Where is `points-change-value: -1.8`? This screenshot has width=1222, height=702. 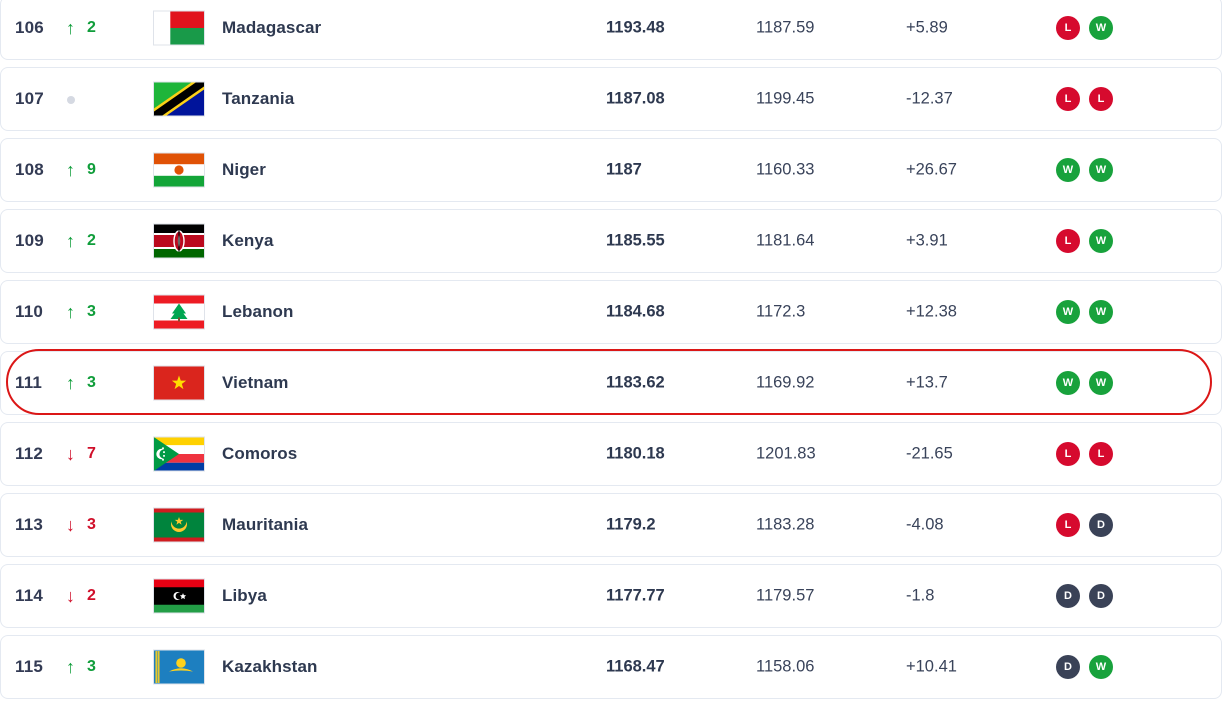
points-change-value: -1.8 is located at coordinates (920, 595).